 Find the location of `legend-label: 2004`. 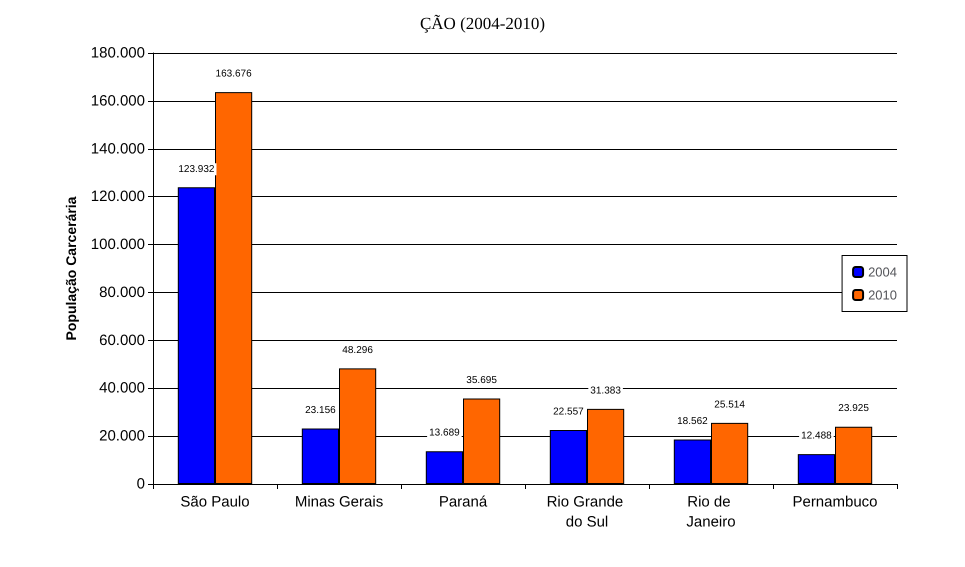

legend-label: 2004 is located at coordinates (882, 272).